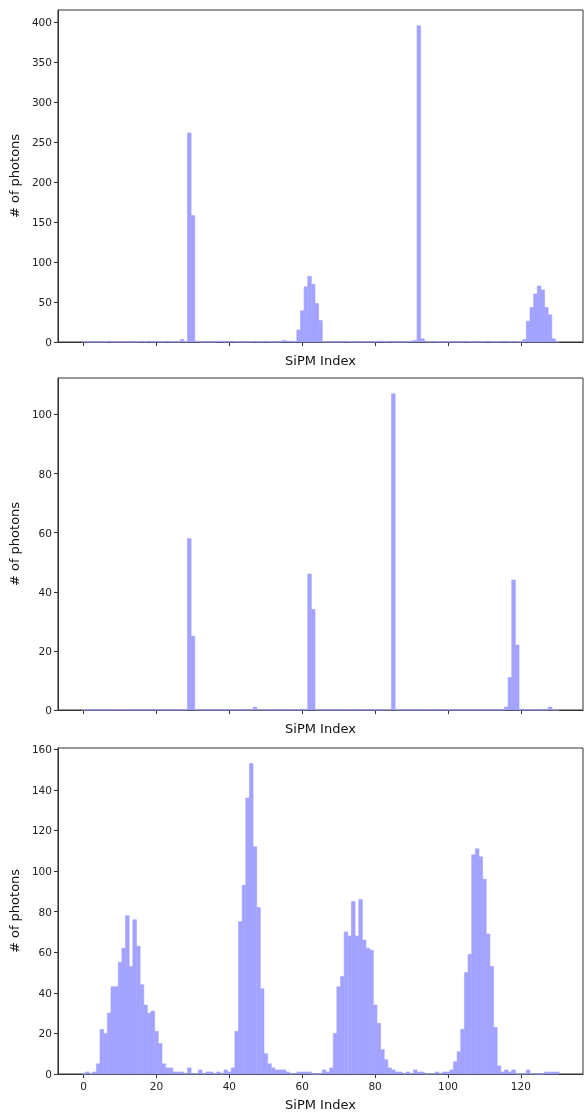 This screenshot has height=1116, width=584. Describe the element at coordinates (41, 789) in the screenshot. I see `y-tick-label: 140` at that location.